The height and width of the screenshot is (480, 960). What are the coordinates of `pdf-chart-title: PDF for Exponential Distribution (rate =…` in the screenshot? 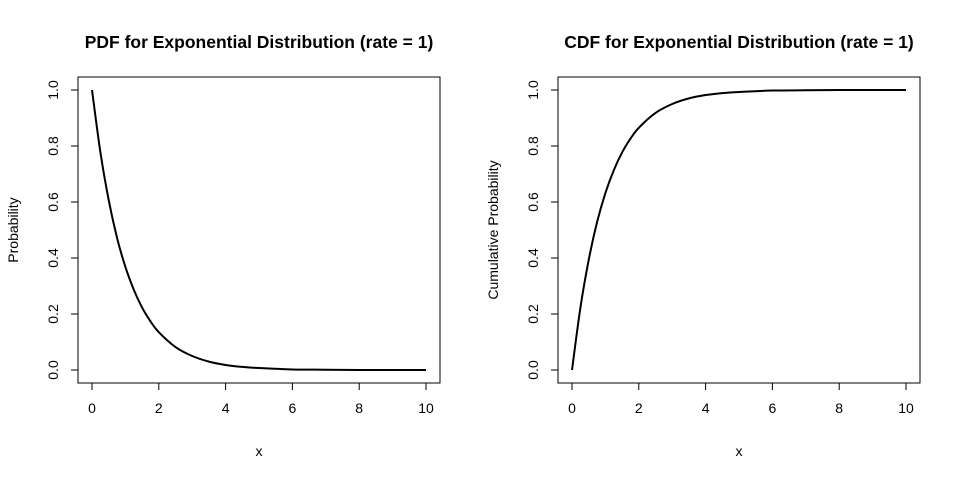 It's located at (259, 42).